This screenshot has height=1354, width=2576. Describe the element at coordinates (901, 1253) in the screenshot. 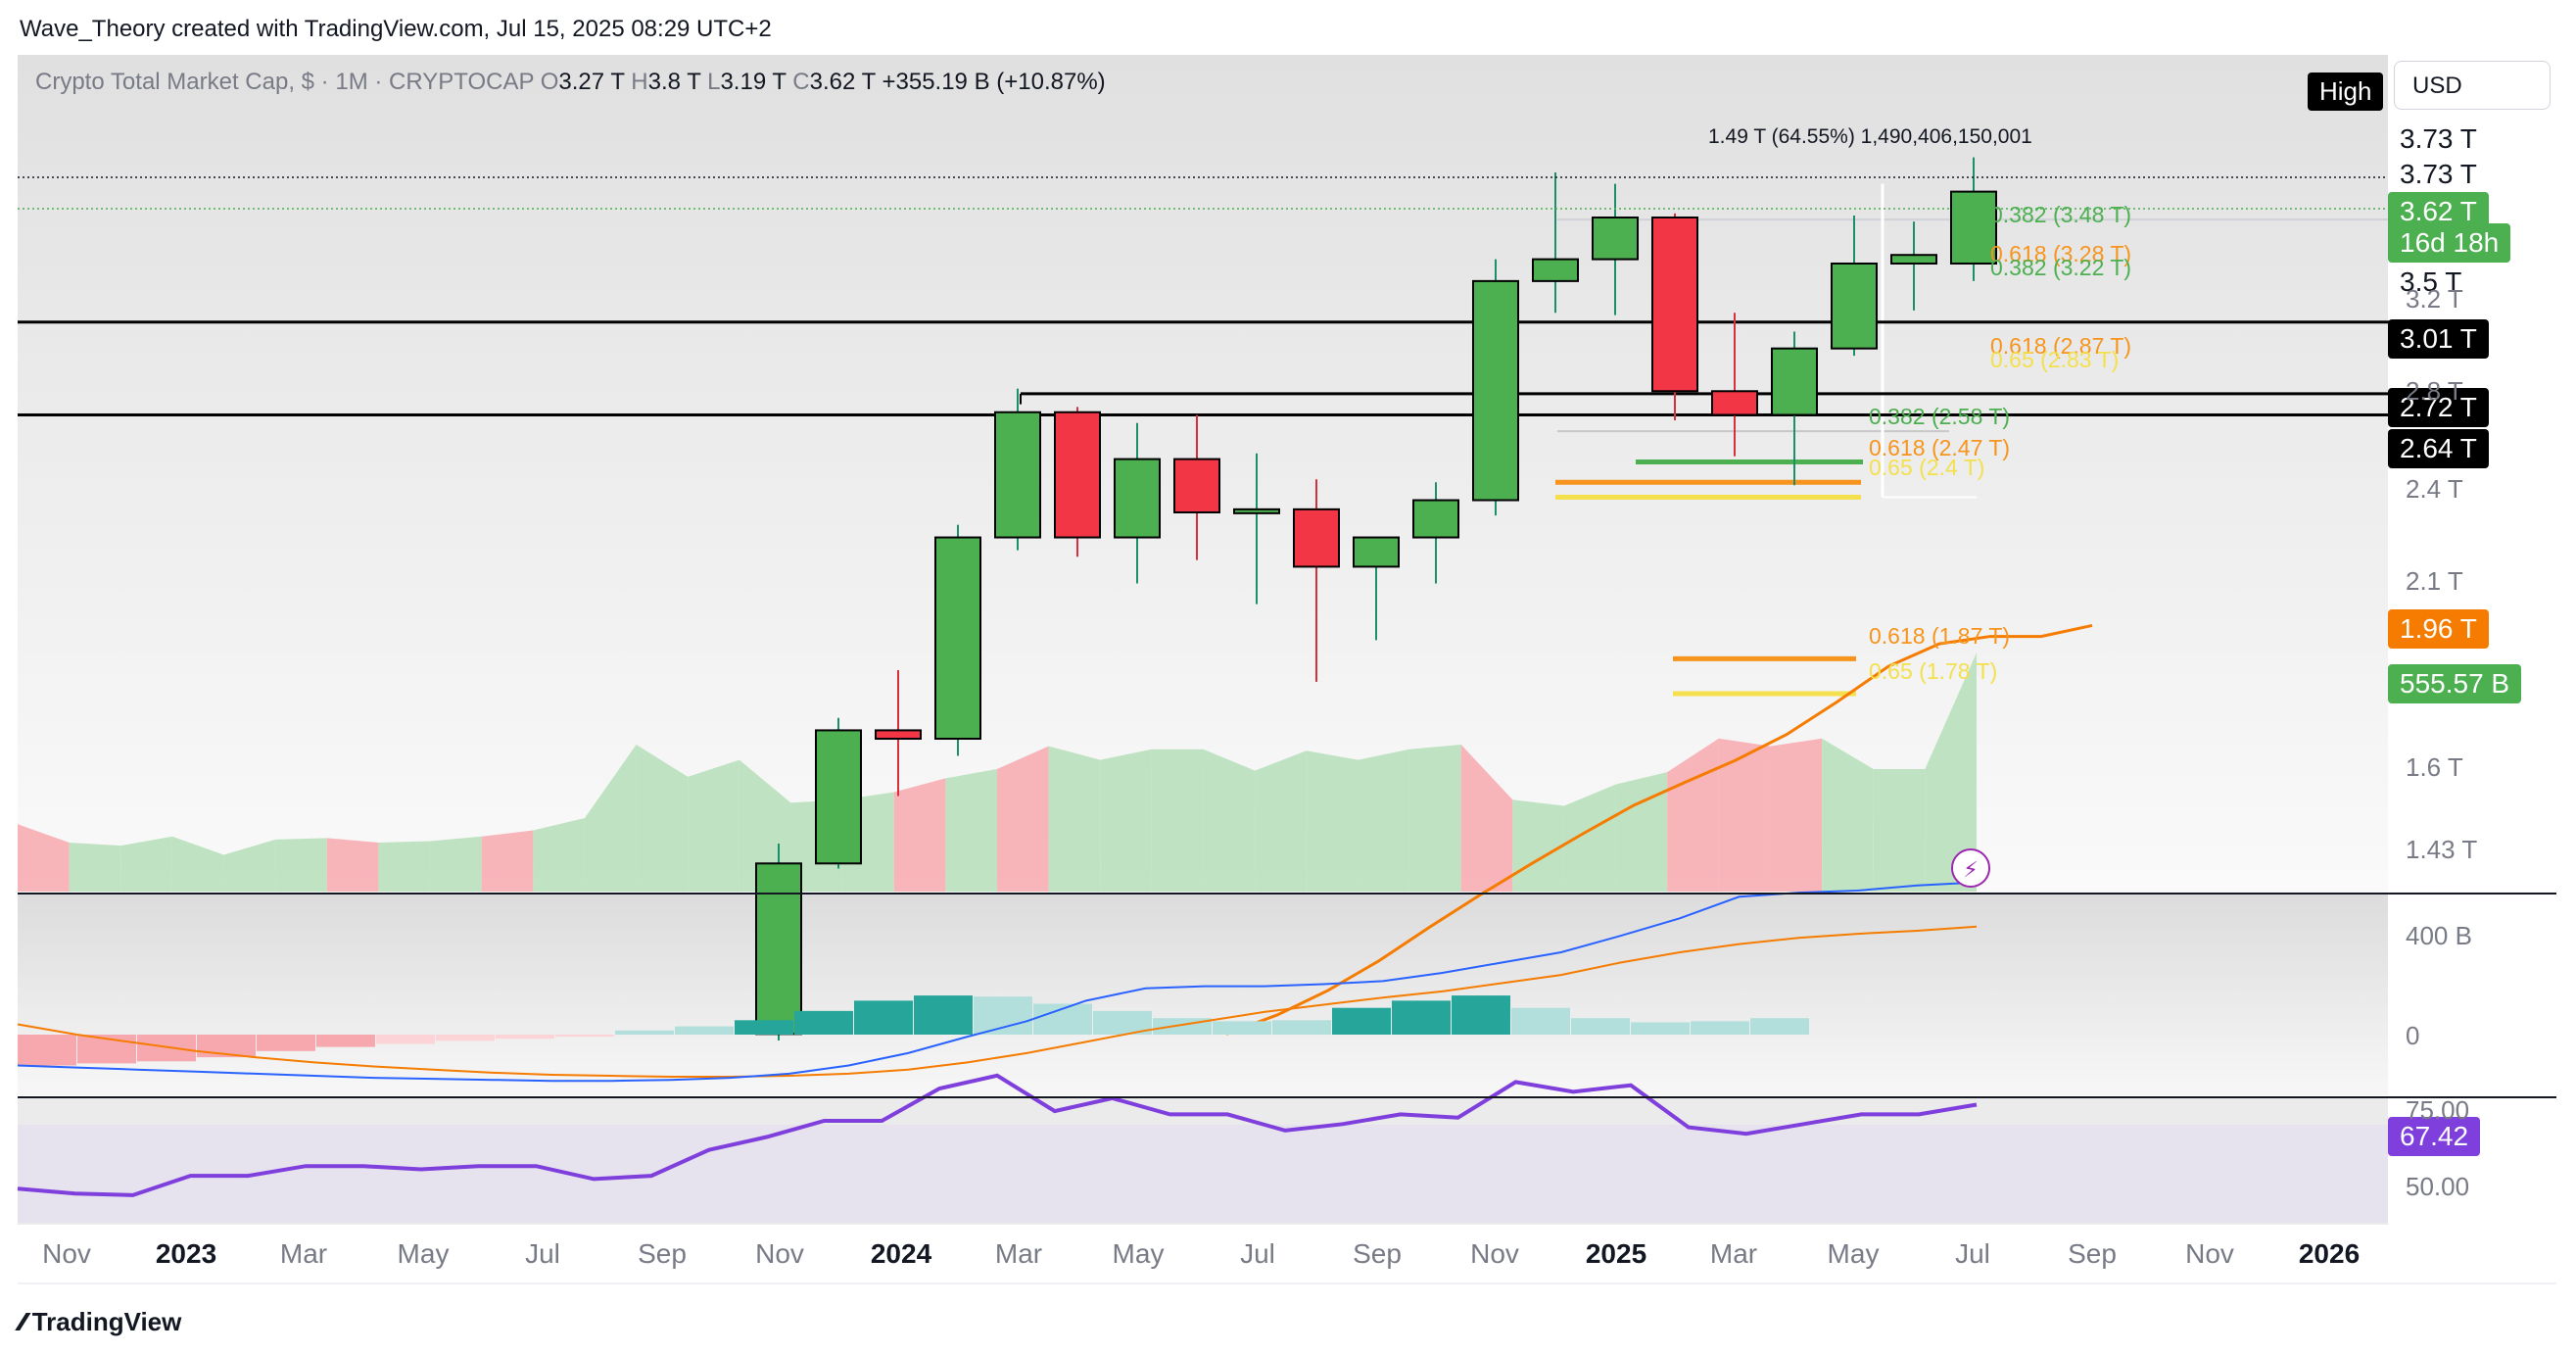

I see `time-tick: 2024` at that location.